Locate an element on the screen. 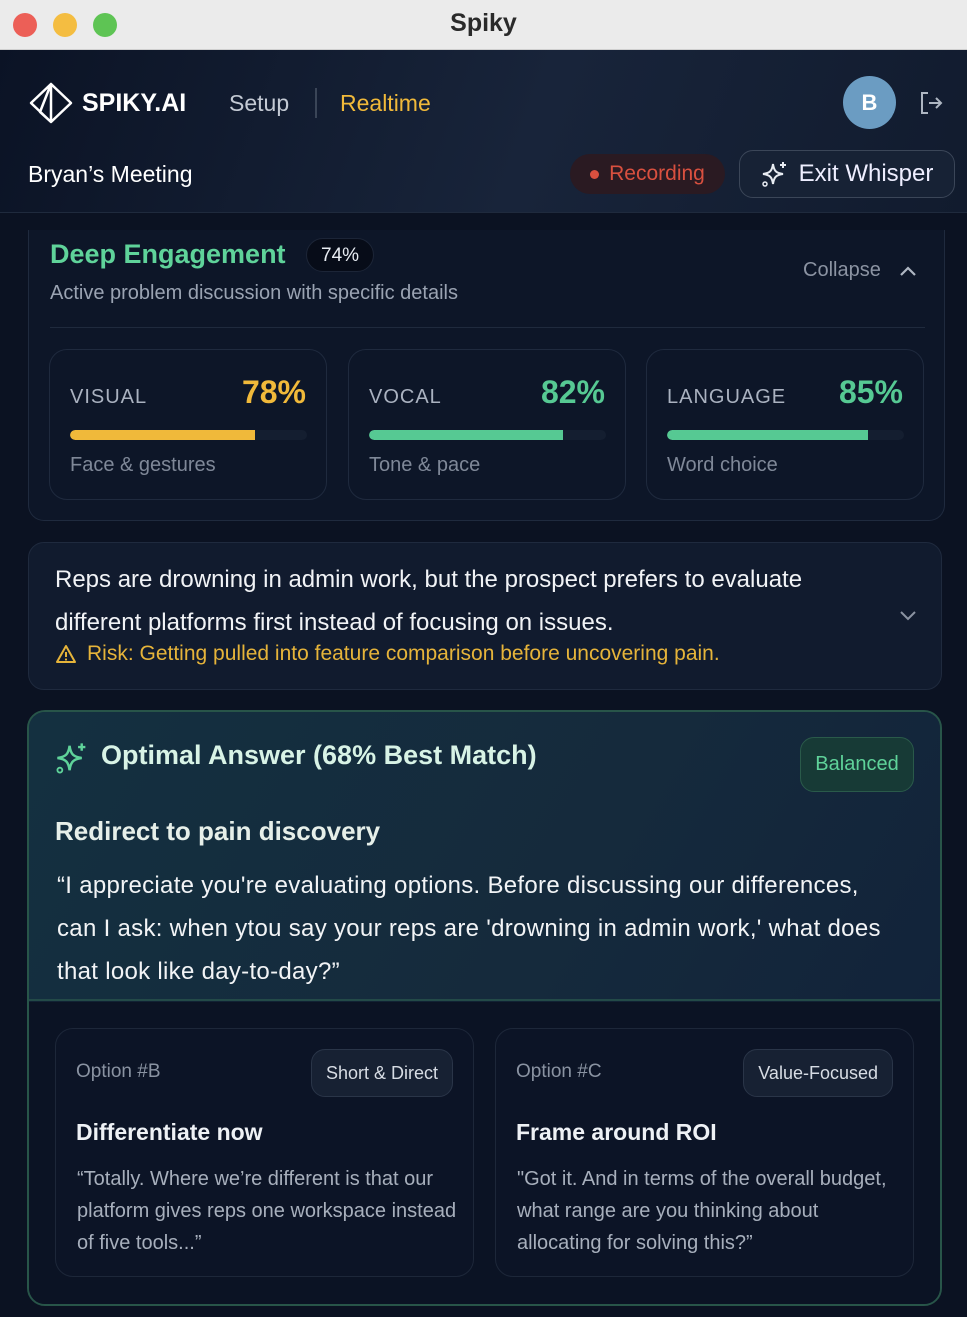  maximize-window-button is located at coordinates (105, 25).